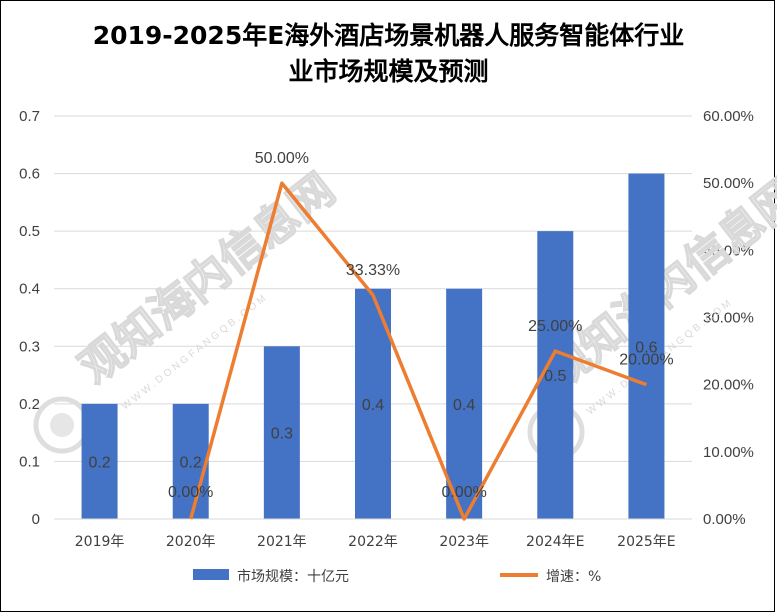 The image size is (777, 614). I want to click on y-left-tick-label: 0.1, so click(29, 461).